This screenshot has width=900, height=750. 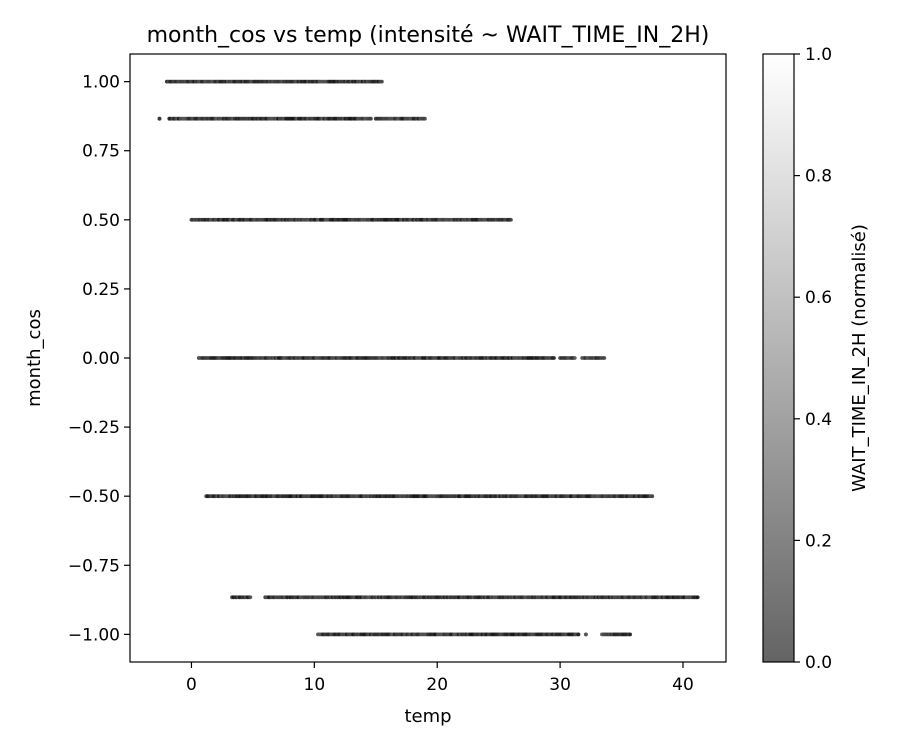 What do you see at coordinates (101, 83) in the screenshot?
I see `y-tick-label: 1.00` at bounding box center [101, 83].